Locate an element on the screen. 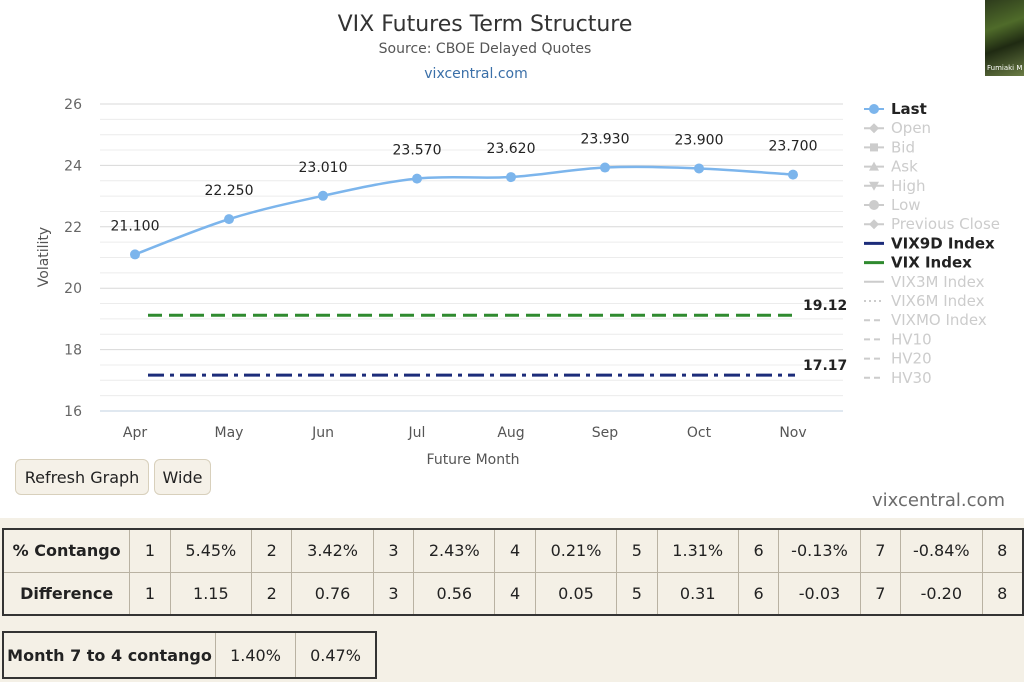 The width and height of the screenshot is (1024, 682). chart-title: VIX Futures Term Structure is located at coordinates (485, 24).